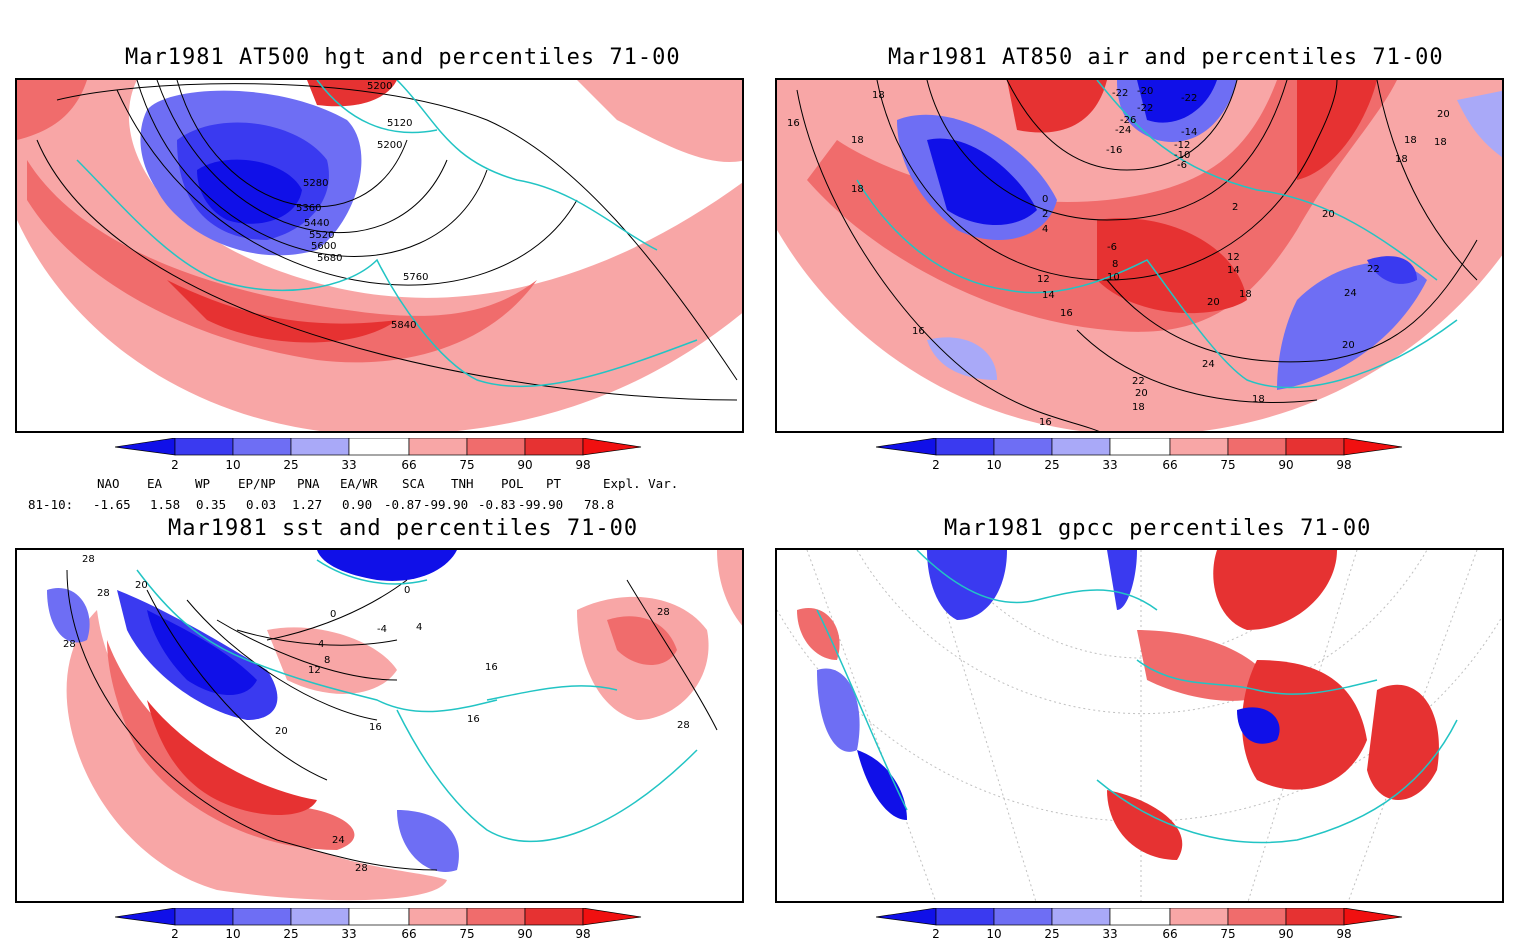  Describe the element at coordinates (403, 57) in the screenshot. I see `hgt-panel-title: Mar1981 AT500 hgt and percentiles 71-00` at that location.